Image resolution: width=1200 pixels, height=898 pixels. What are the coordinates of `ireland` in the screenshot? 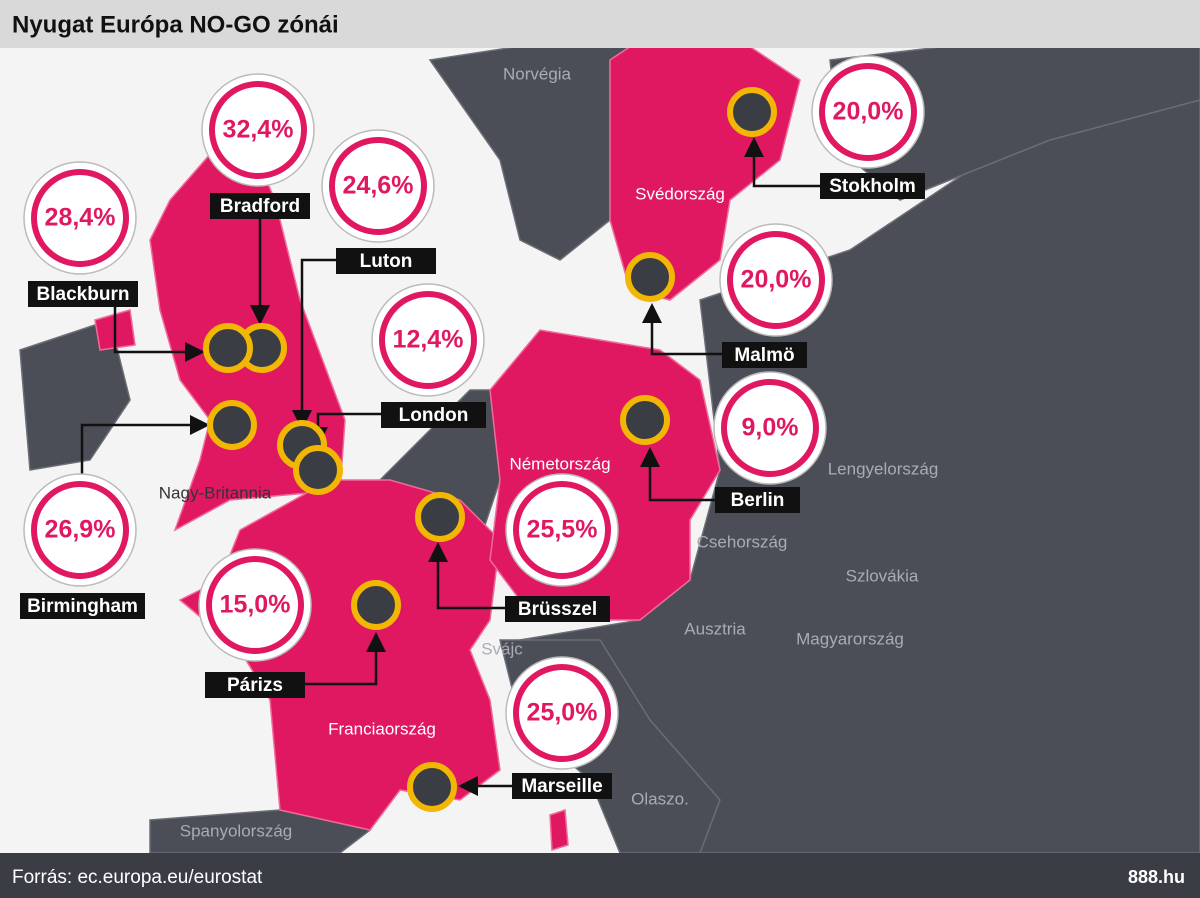 It's located at (75, 395).